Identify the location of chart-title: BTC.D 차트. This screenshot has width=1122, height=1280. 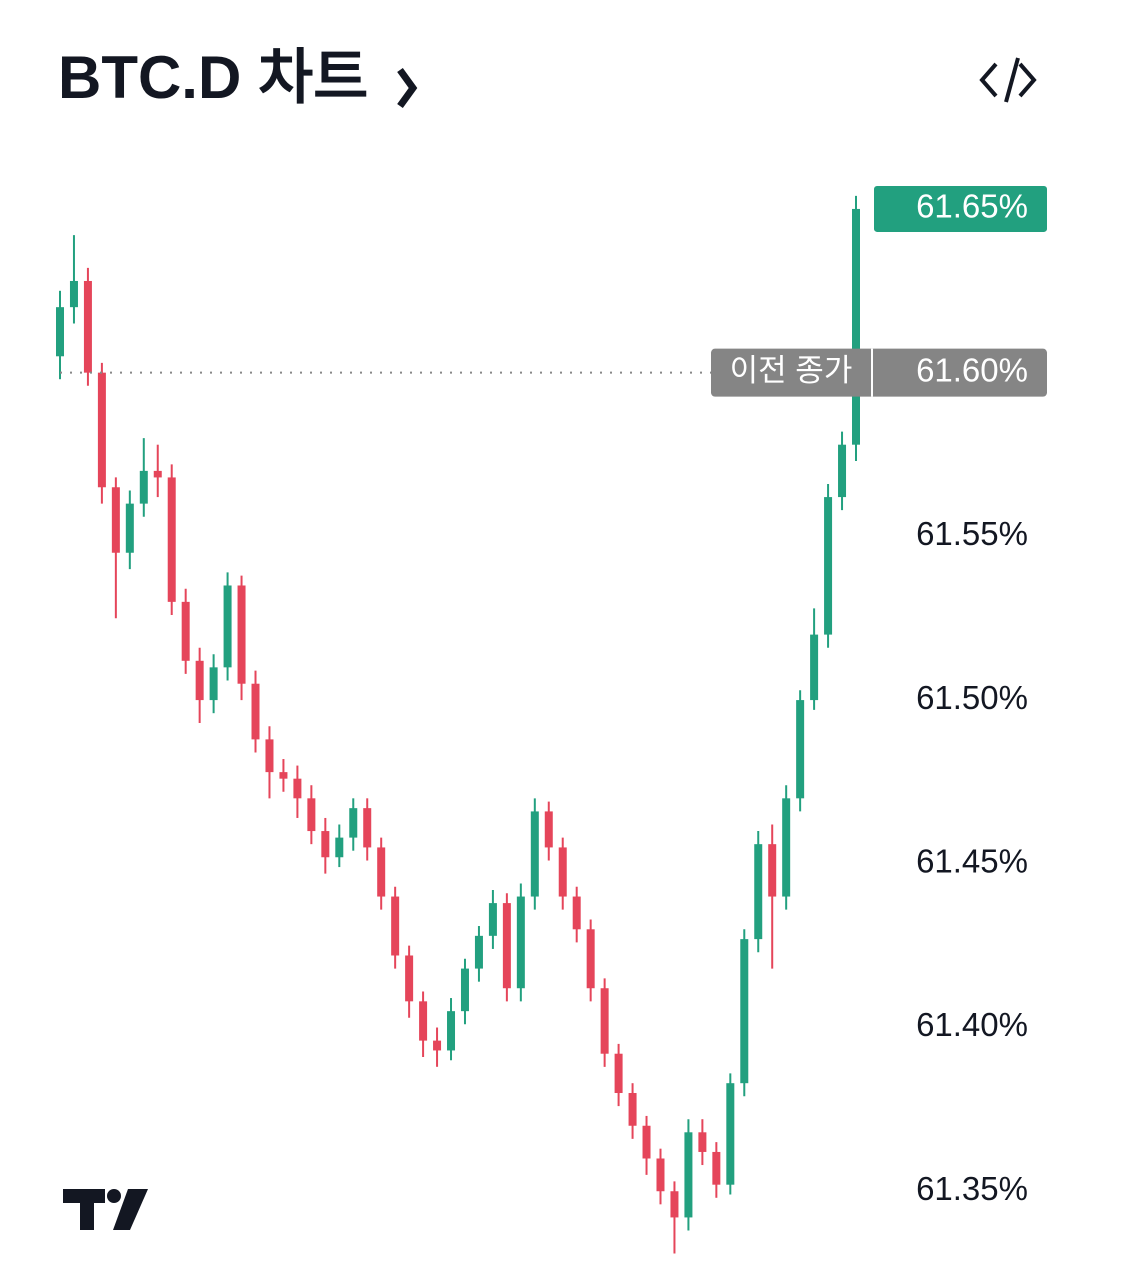
(213, 77).